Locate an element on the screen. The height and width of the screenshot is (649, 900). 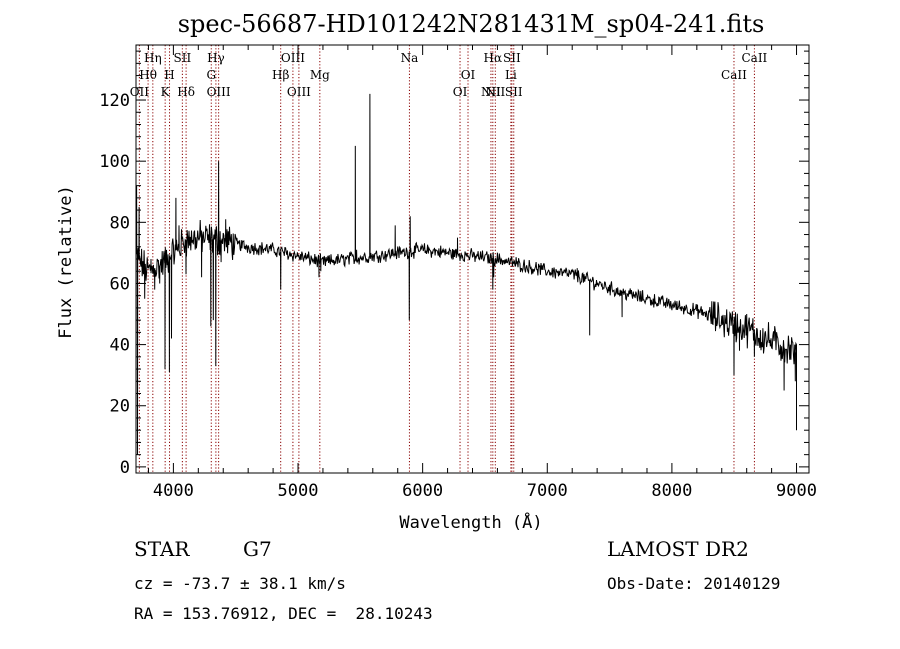
y-tick-label: 0 is located at coordinates (125, 468).